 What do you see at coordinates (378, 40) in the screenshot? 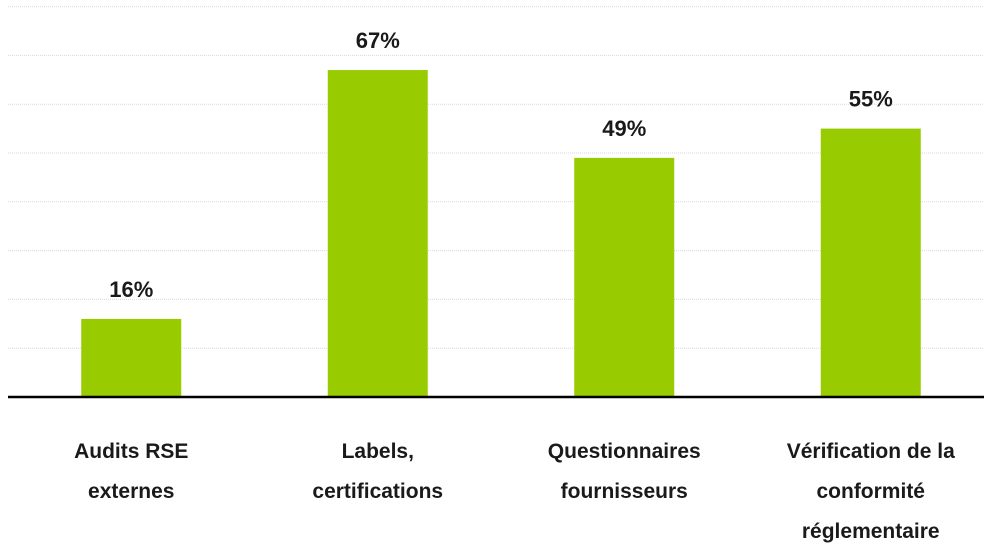
I see `data-label: 67%` at bounding box center [378, 40].